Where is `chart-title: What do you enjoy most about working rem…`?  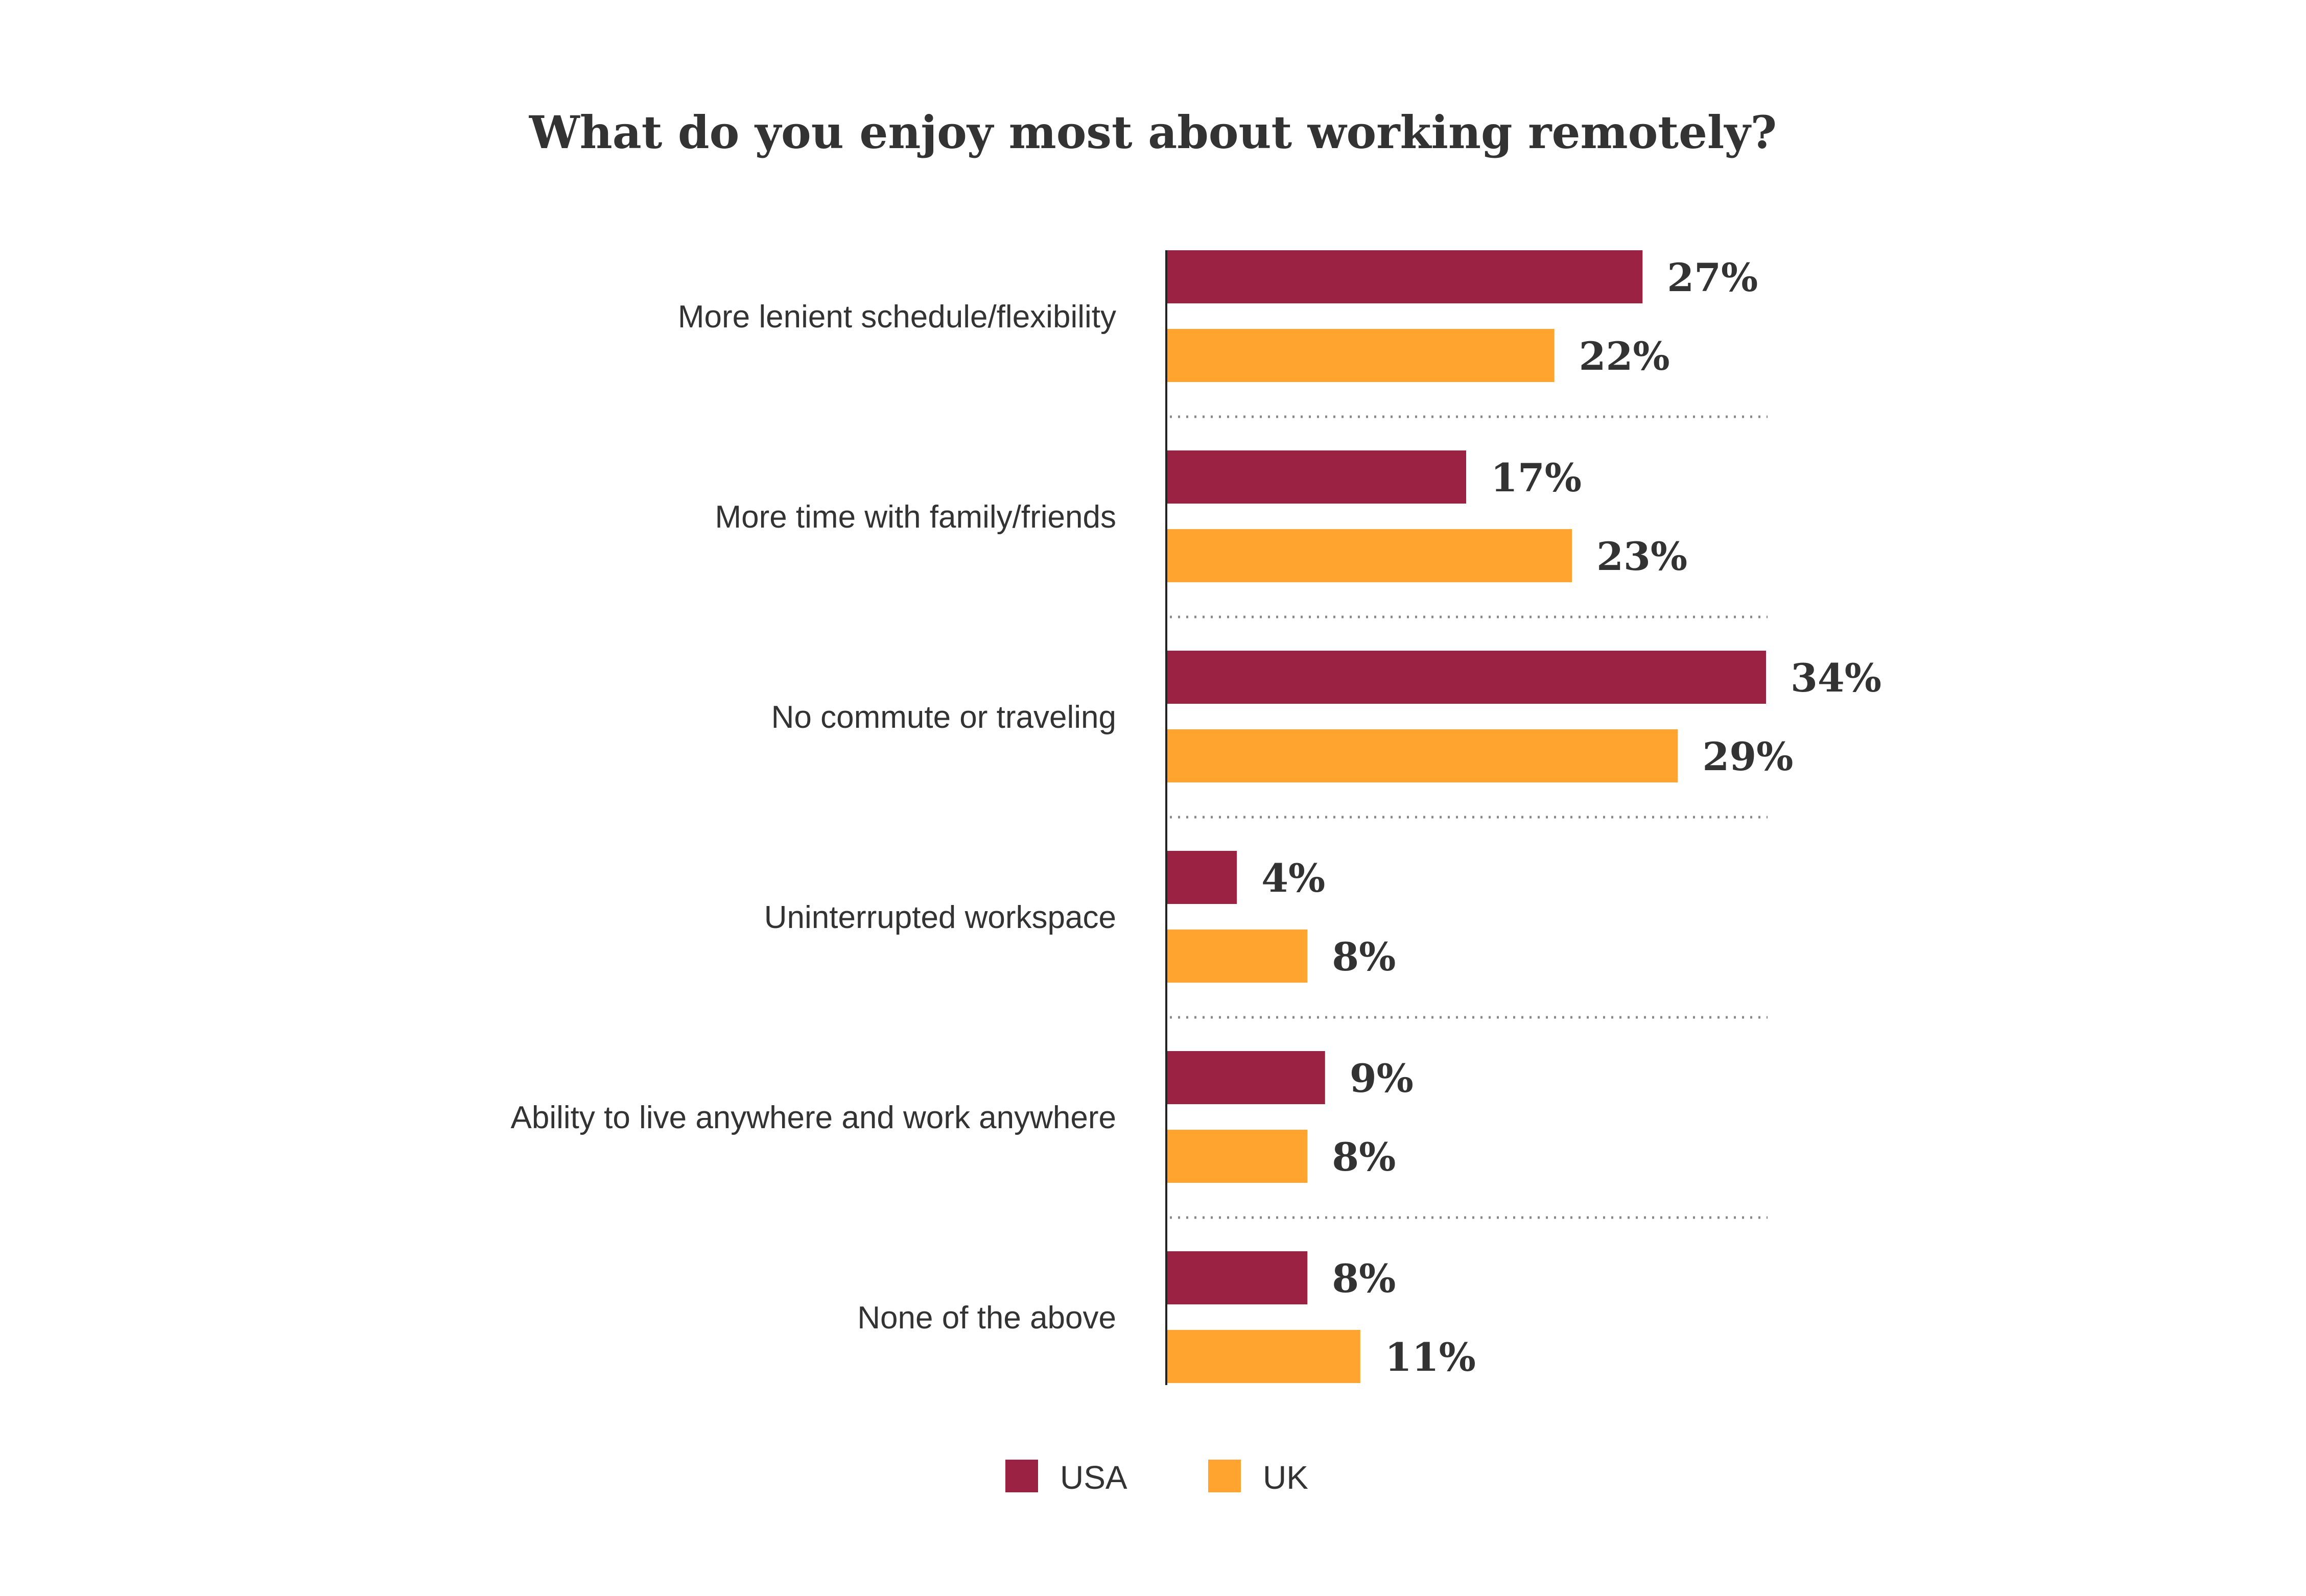 chart-title: What do you enjoy most about working rem… is located at coordinates (1153, 132).